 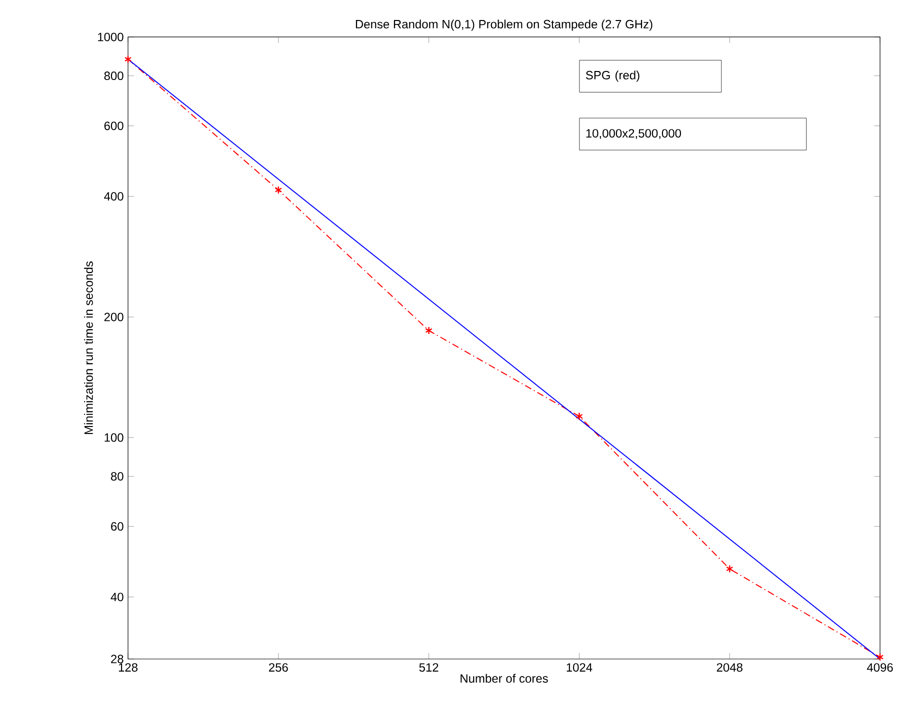 What do you see at coordinates (114, 317) in the screenshot?
I see `y-tick-label: 200` at bounding box center [114, 317].